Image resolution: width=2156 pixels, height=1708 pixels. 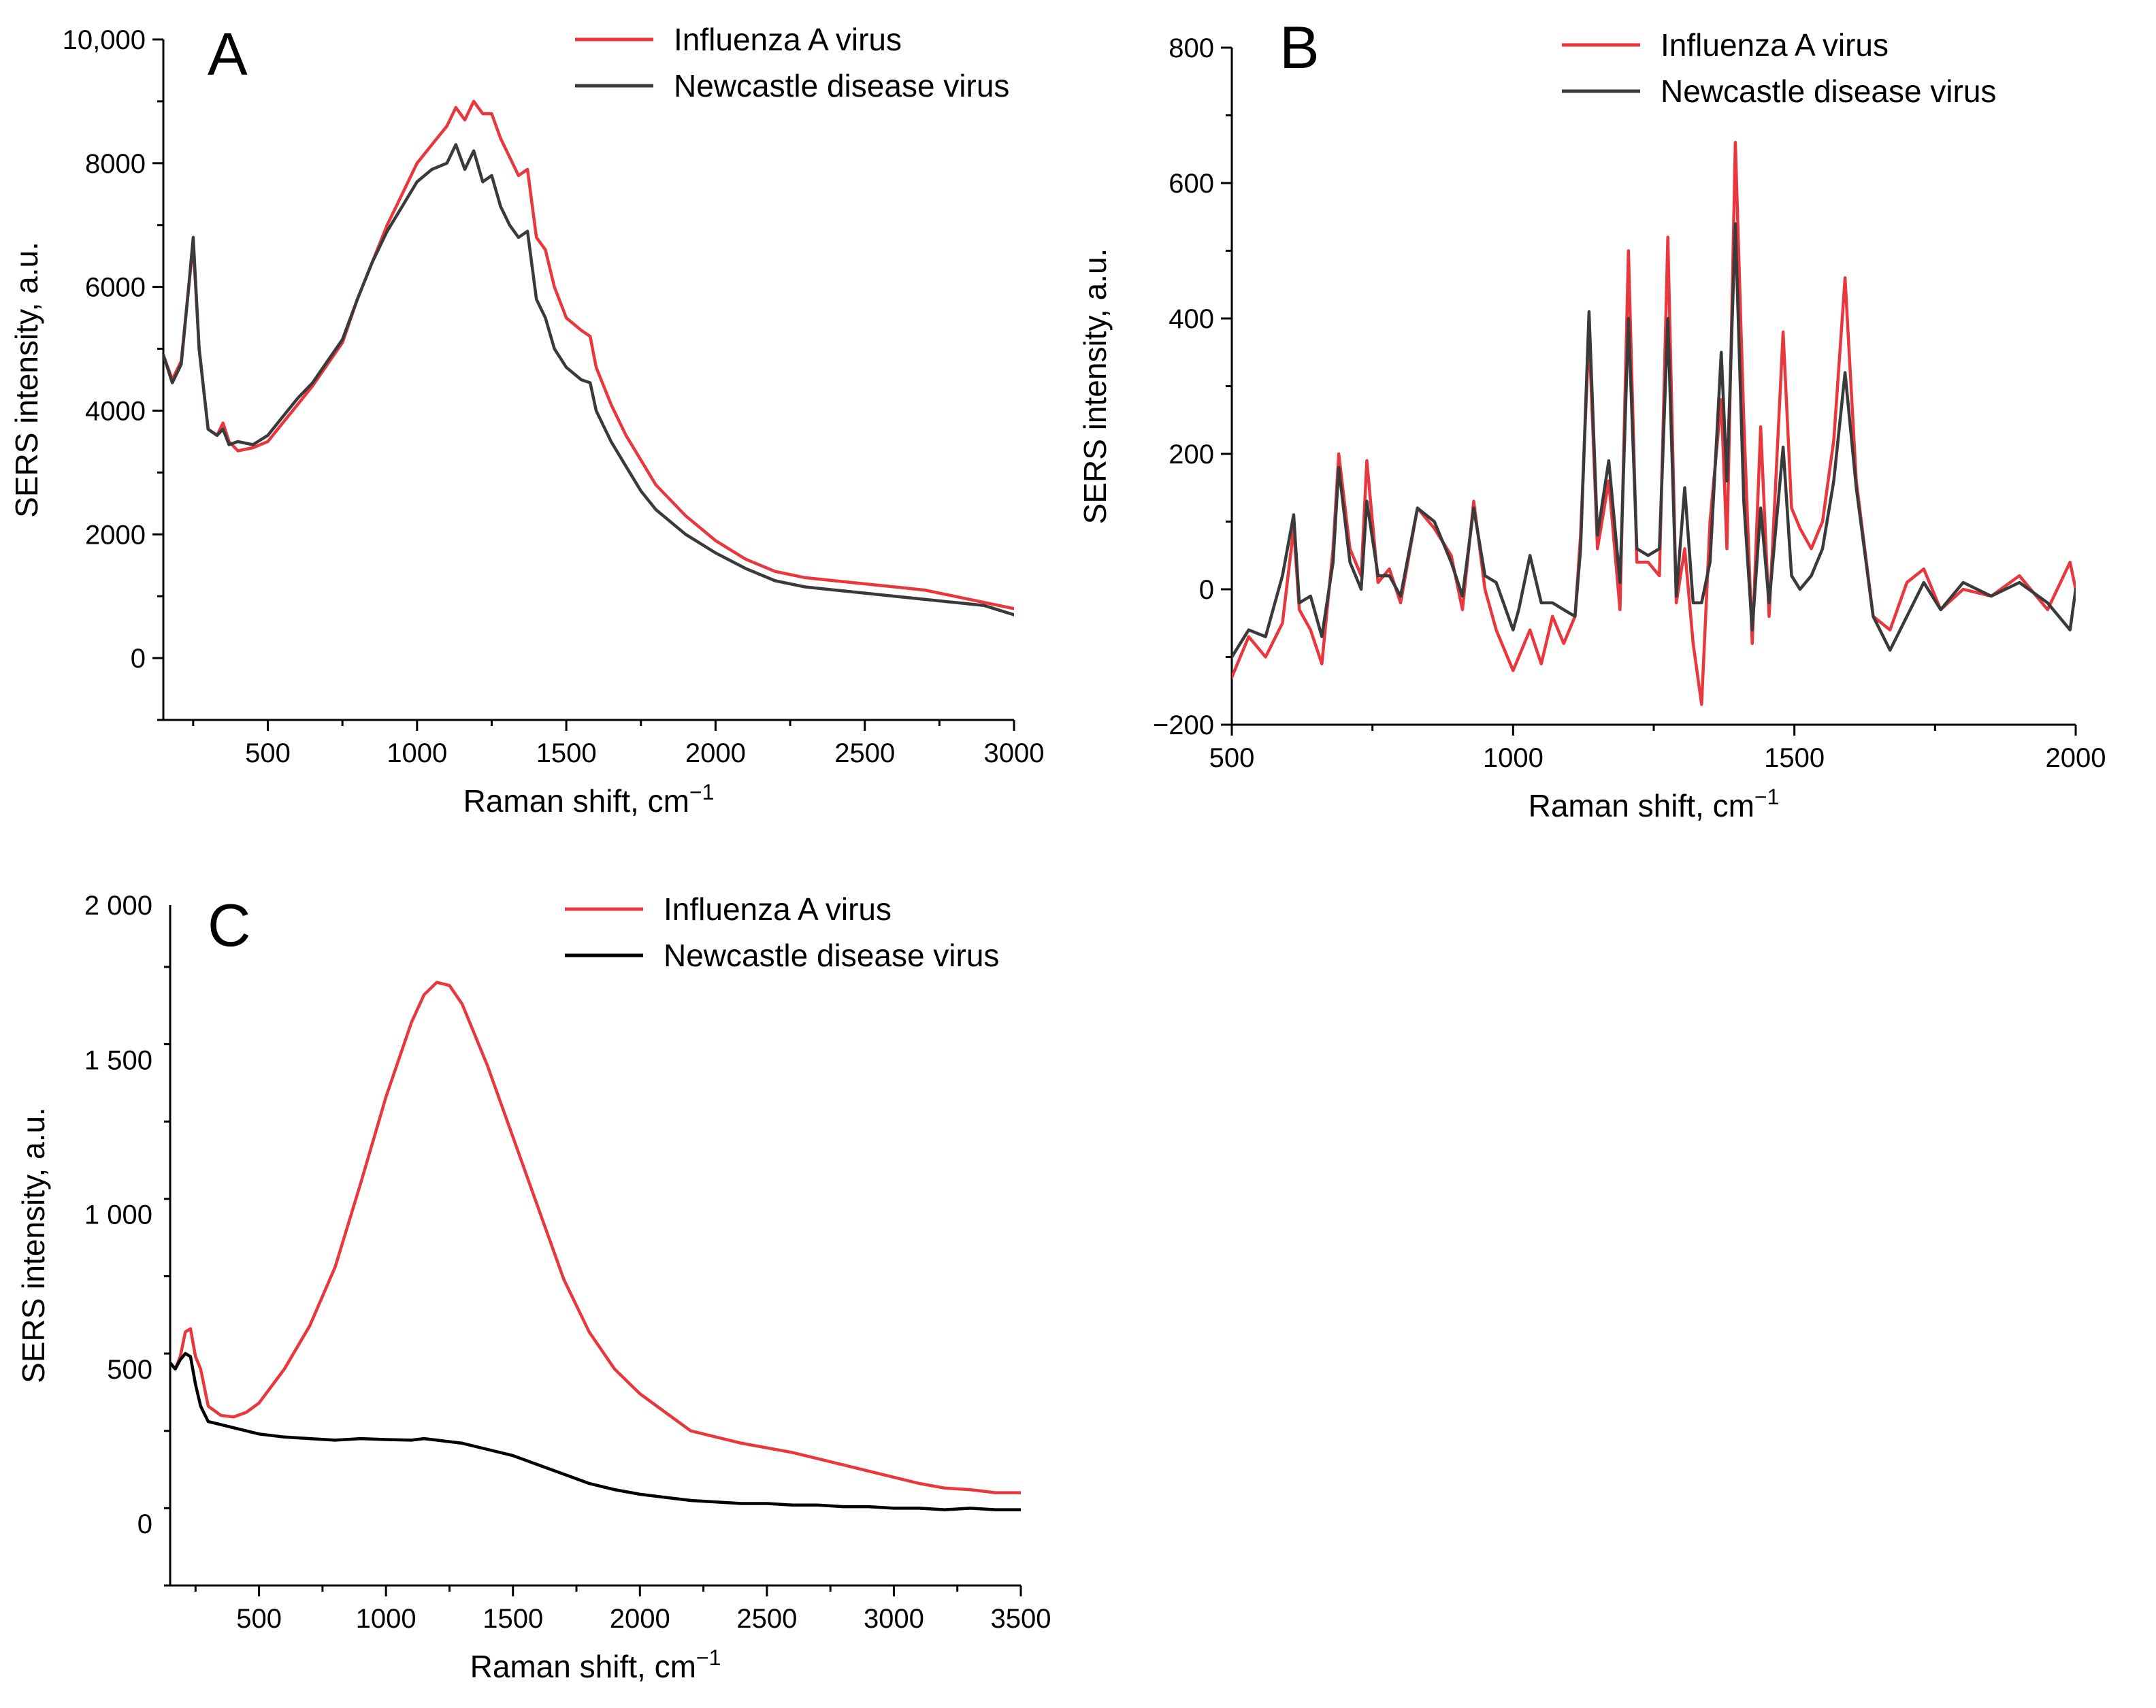 I want to click on y-tick-label: 500, so click(x=130, y=1370).